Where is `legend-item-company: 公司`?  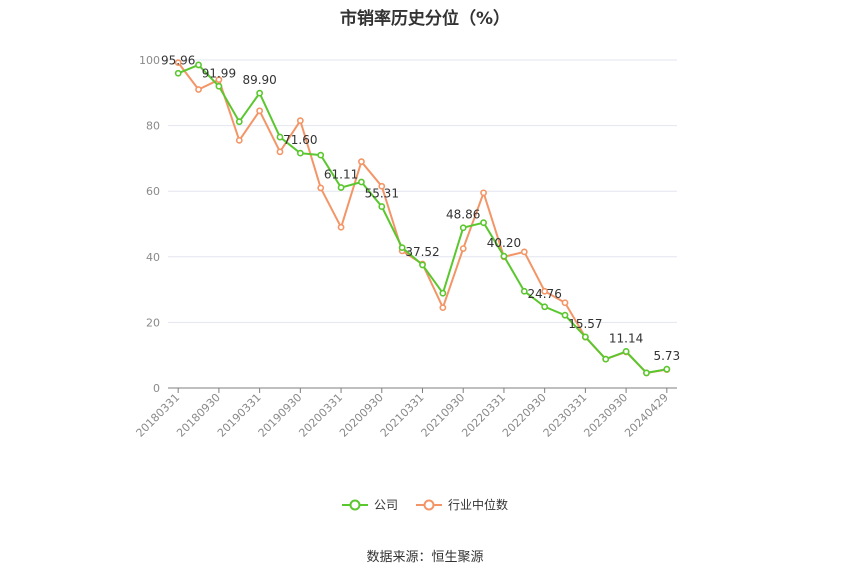
legend-item-company: 公司 is located at coordinates (369, 504).